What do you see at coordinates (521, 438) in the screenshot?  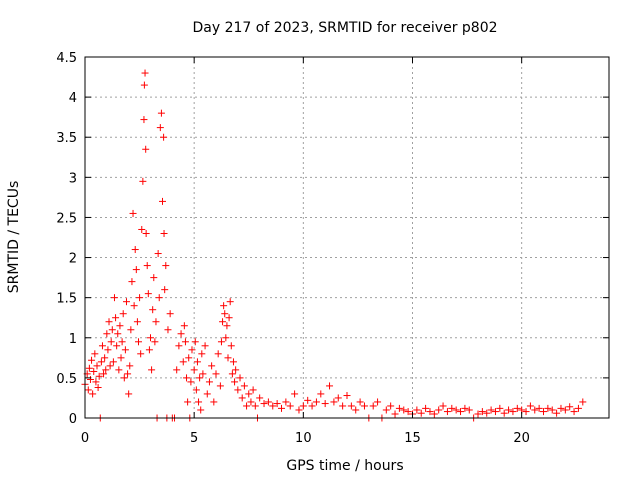 I see `x-tick-label: 20` at bounding box center [521, 438].